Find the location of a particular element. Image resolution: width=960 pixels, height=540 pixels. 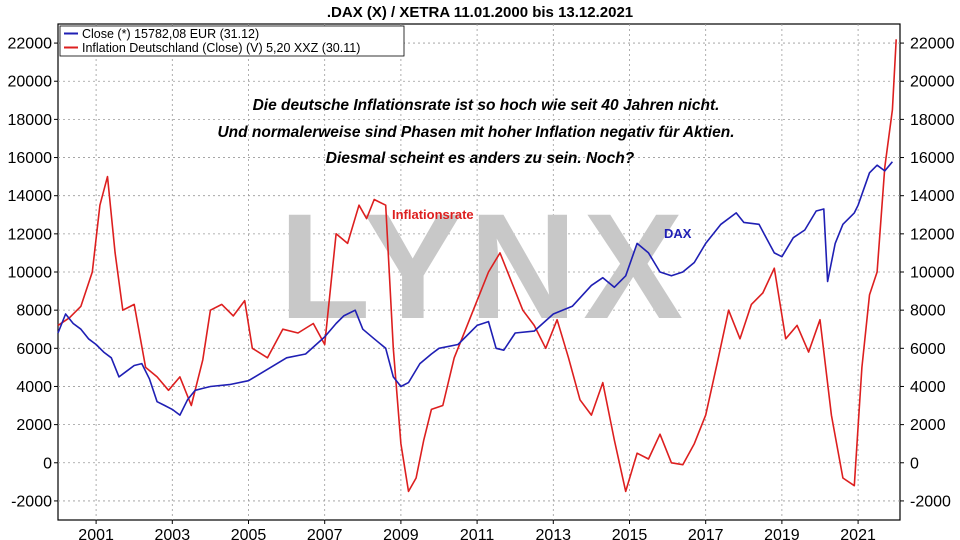

x-tick-label: 2015 is located at coordinates (630, 533).